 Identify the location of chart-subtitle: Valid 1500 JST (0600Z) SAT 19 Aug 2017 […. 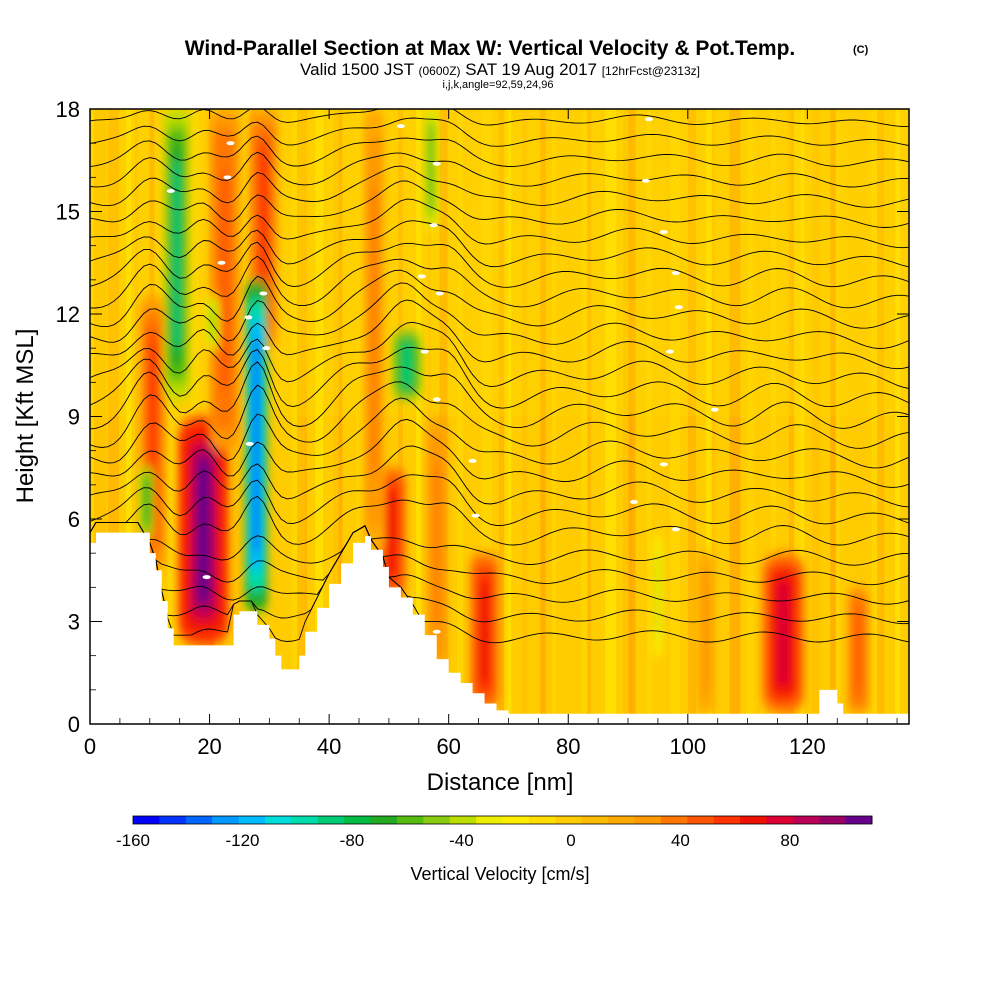
(500, 69).